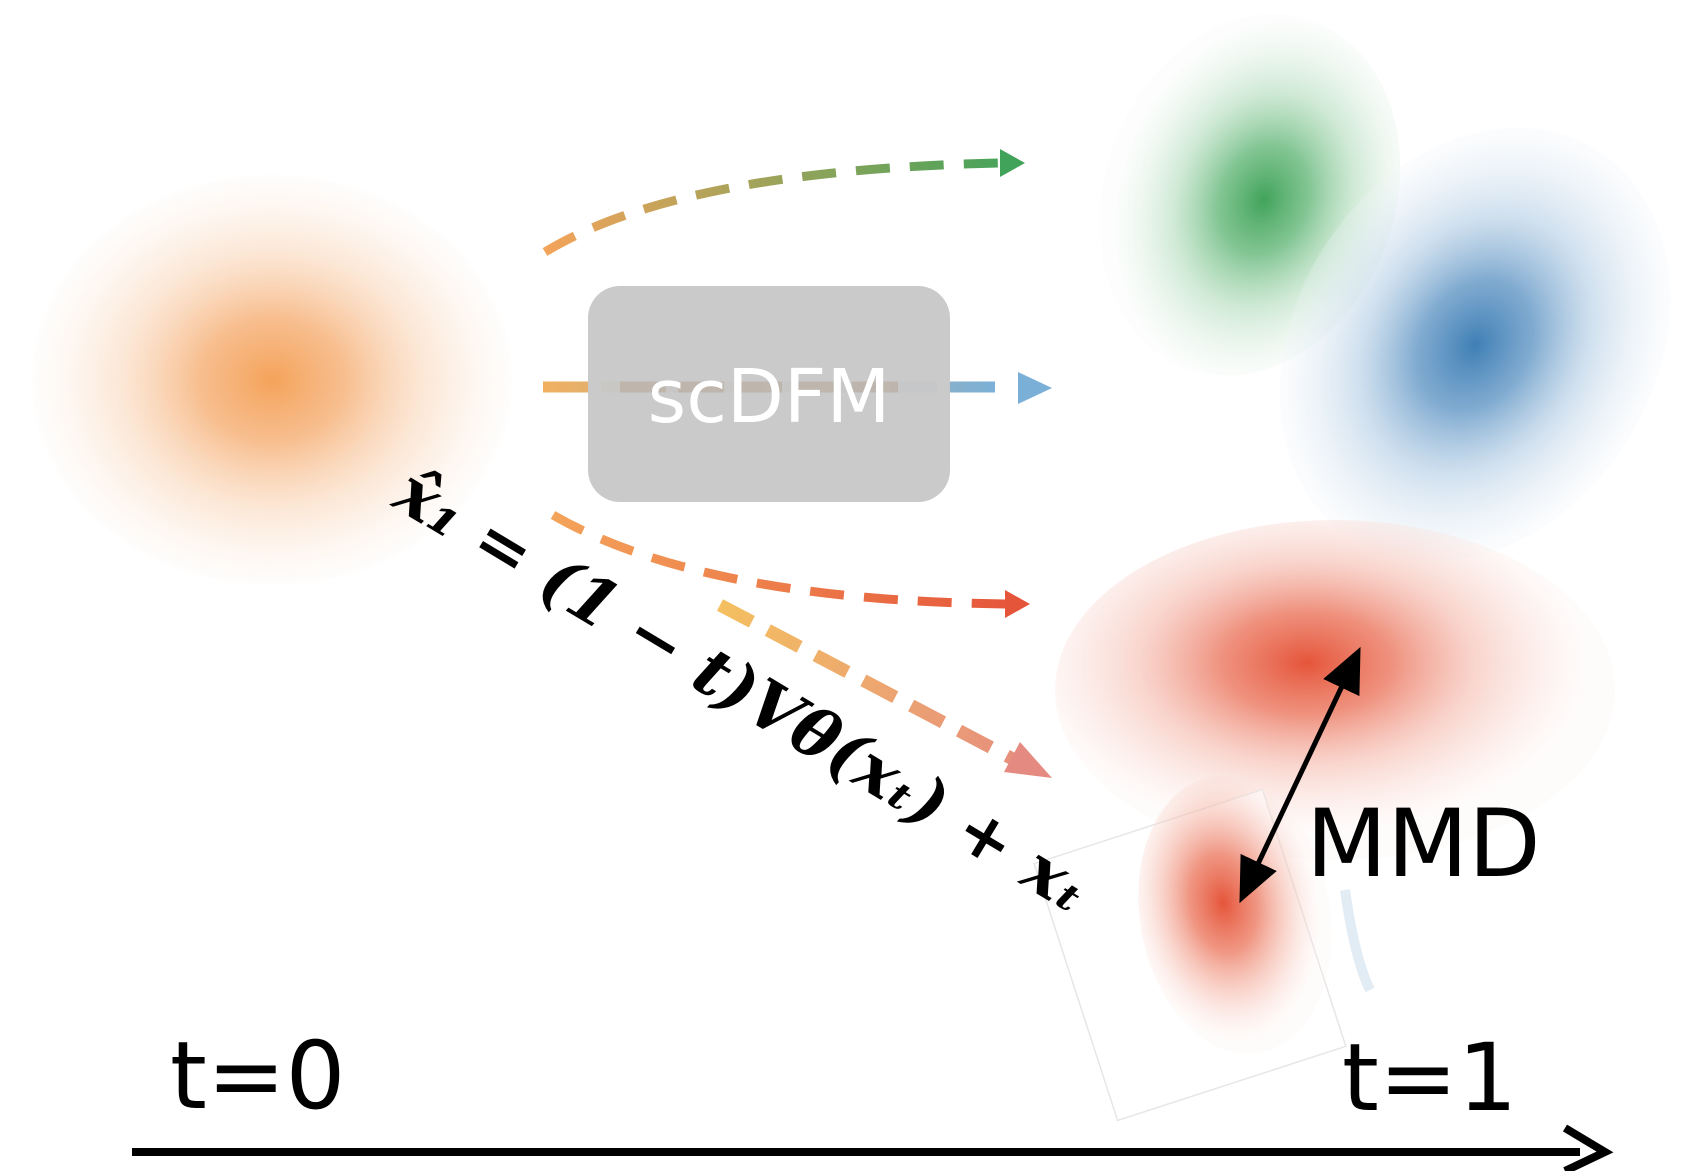 The height and width of the screenshot is (1171, 1702). I want to click on flow-arrow-to-green, so click(783, 202).